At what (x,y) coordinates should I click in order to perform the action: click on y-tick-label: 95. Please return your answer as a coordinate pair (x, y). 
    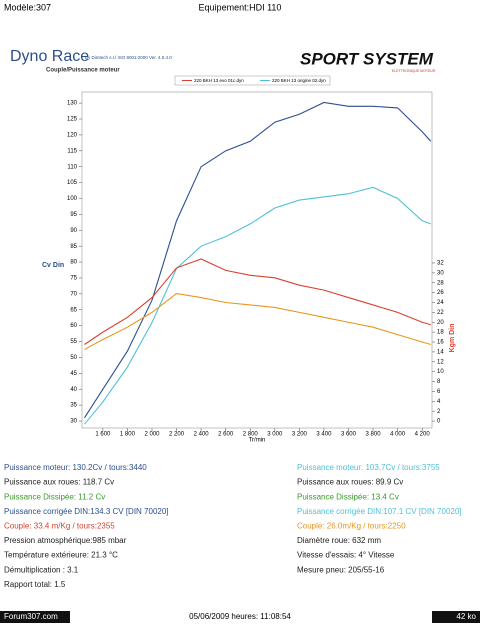
    Looking at the image, I should click on (73, 215).